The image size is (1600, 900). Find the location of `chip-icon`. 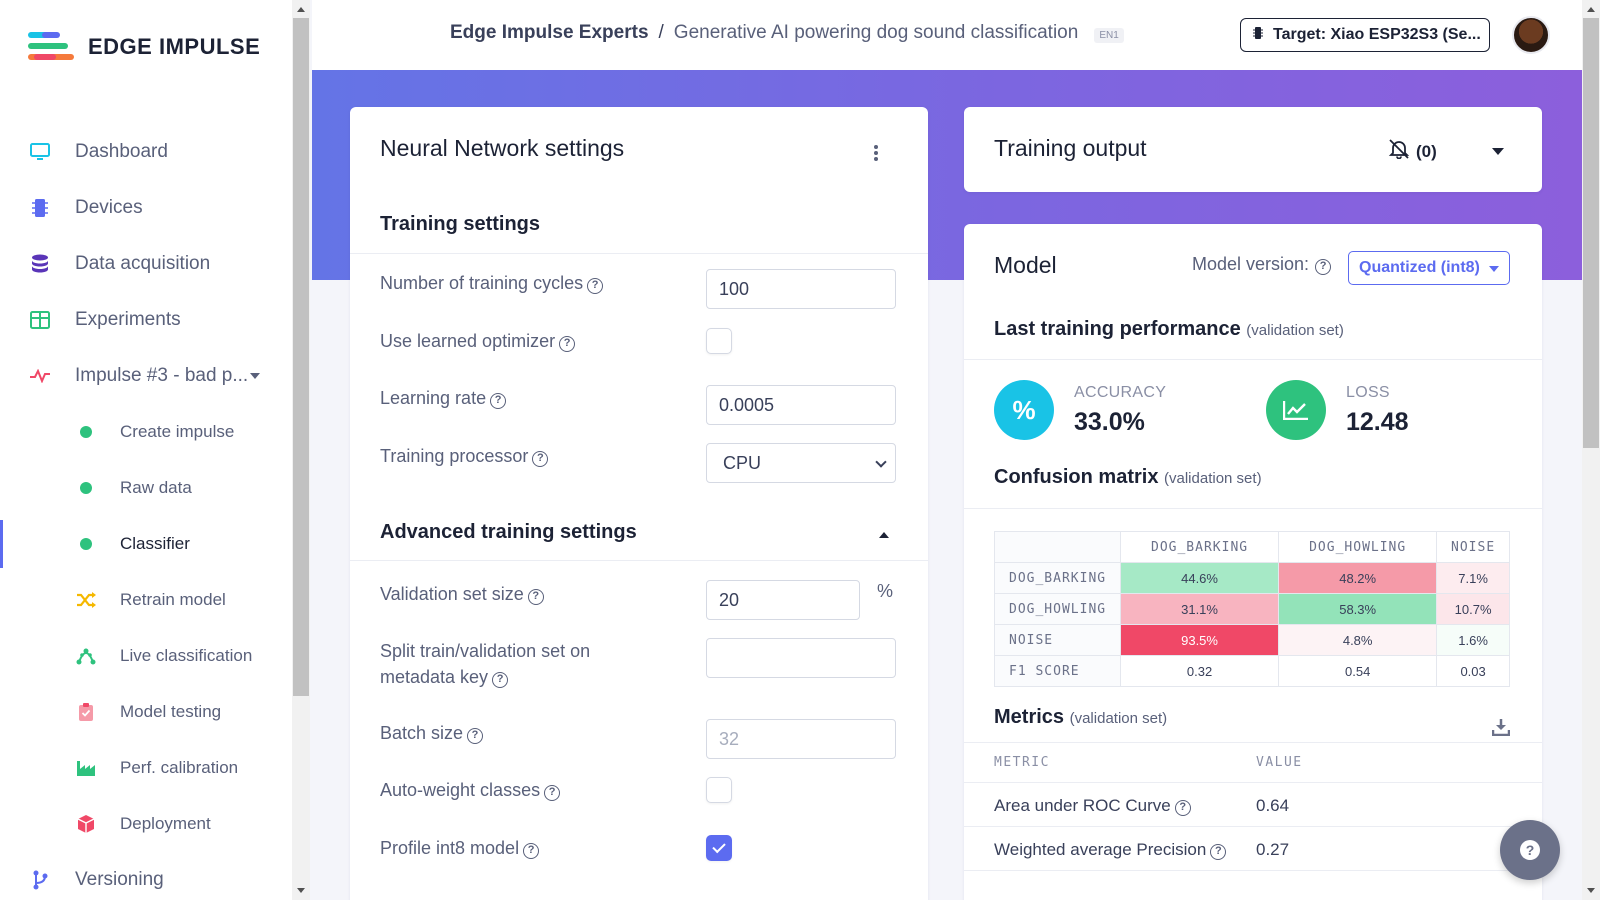

chip-icon is located at coordinates (40, 208).